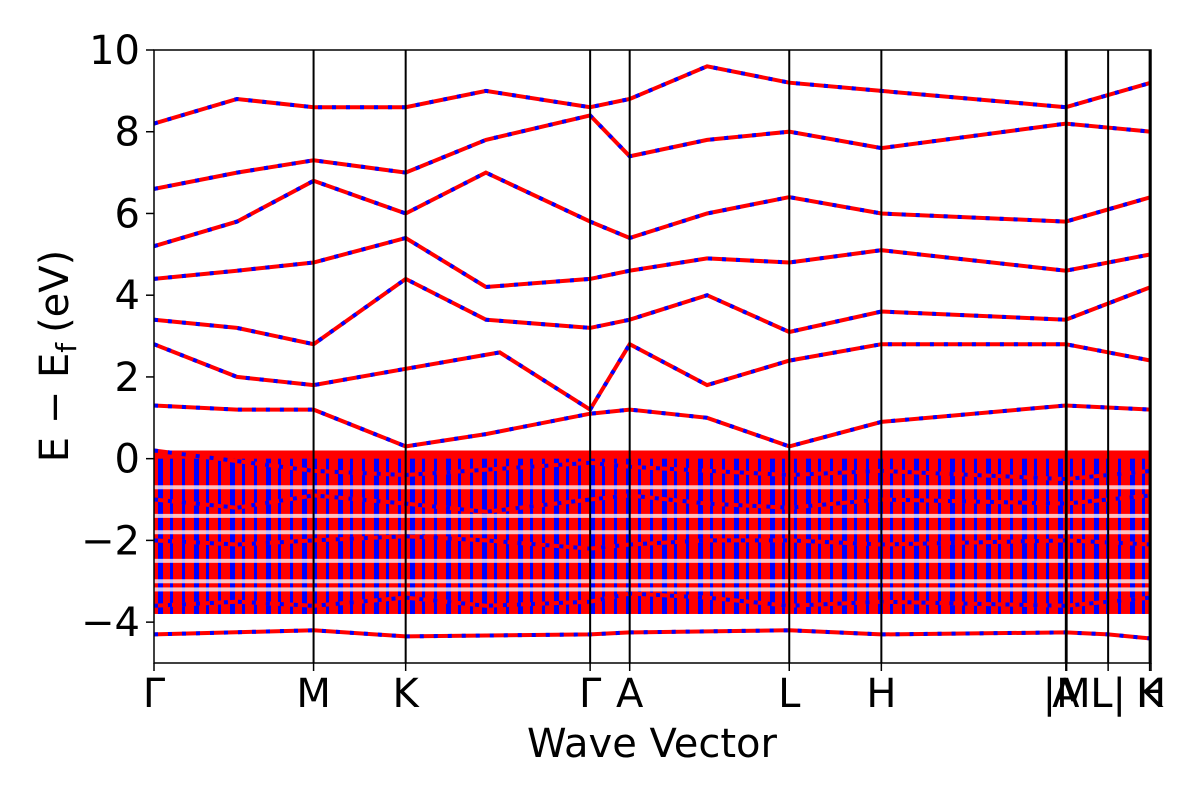 The image size is (1200, 800). What do you see at coordinates (55, 408) in the screenshot?
I see `y-axis-label-main: E − E` at bounding box center [55, 408].